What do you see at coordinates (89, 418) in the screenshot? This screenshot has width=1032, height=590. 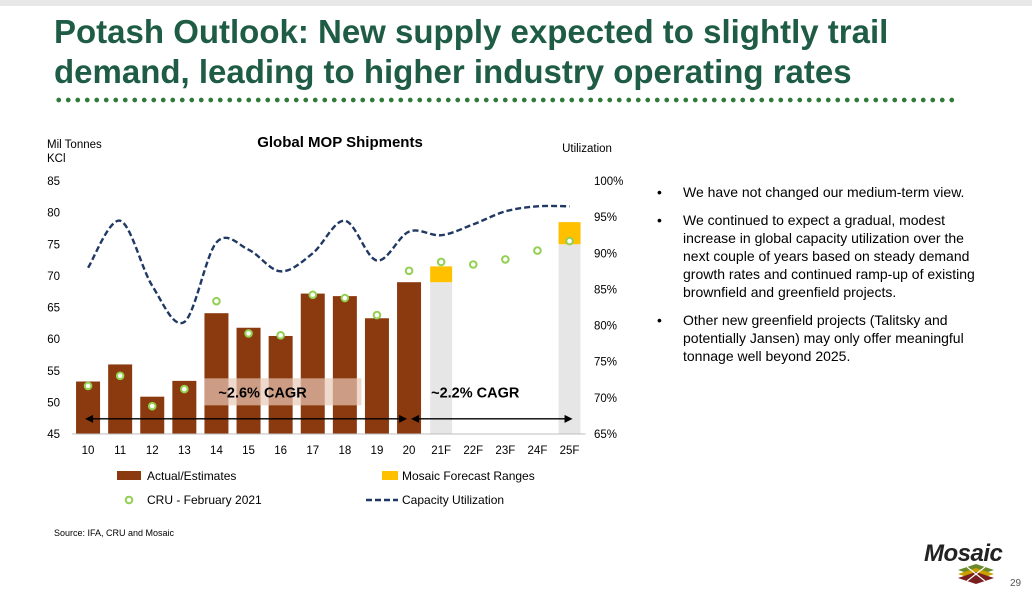 I see `cagr-arrowhead-left` at bounding box center [89, 418].